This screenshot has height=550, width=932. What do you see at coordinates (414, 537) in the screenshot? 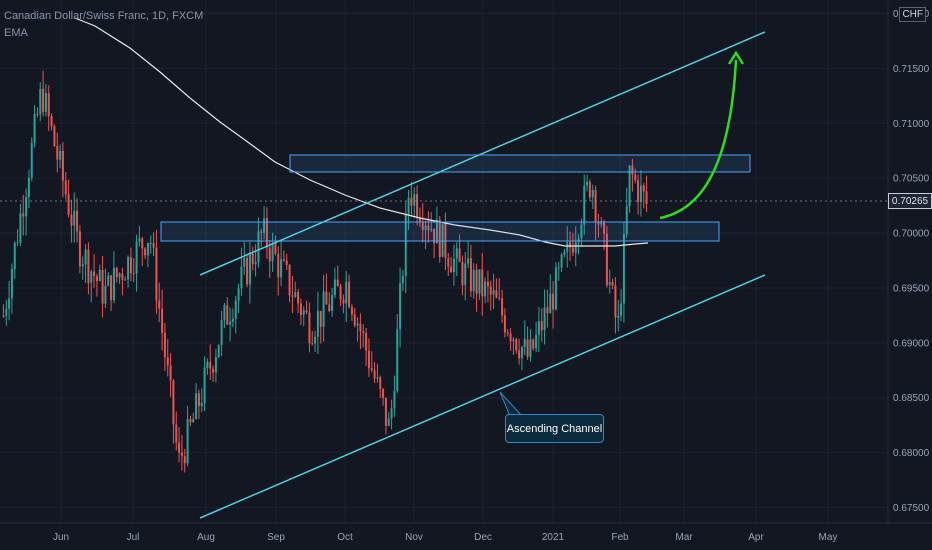
I see `time-tick-label: Nov` at bounding box center [414, 537].